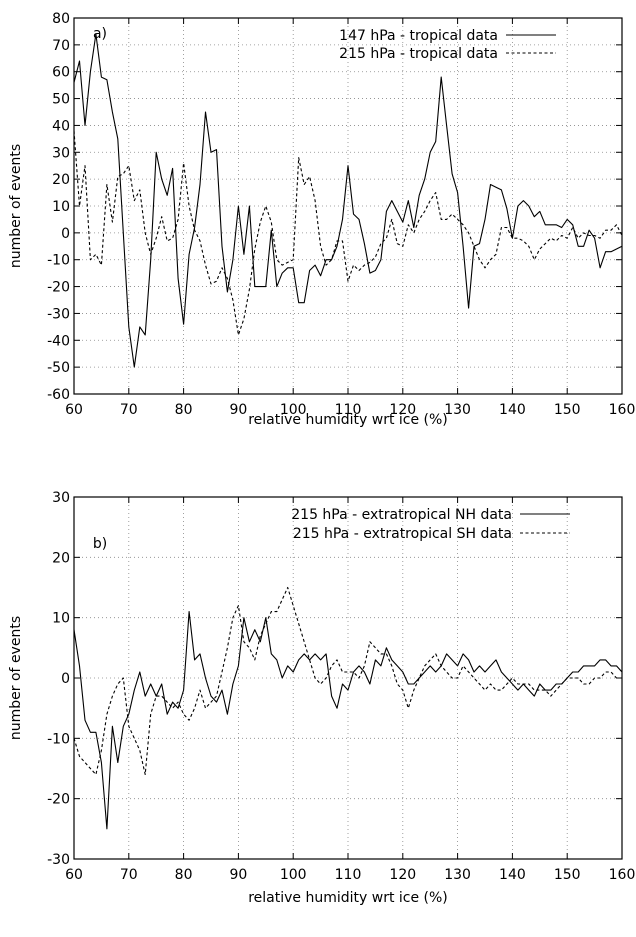 Image resolution: width=636 pixels, height=937 pixels. What do you see at coordinates (61, 100) in the screenshot?
I see `y-tick-label: 50` at bounding box center [61, 100].